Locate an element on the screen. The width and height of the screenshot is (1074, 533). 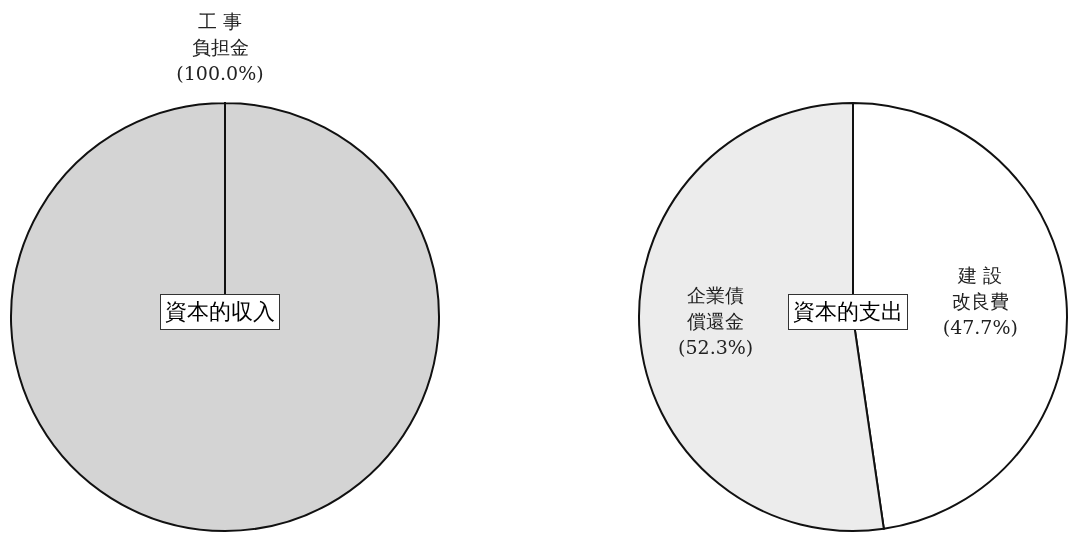
data-label: (52.3%) is located at coordinates (716, 346).